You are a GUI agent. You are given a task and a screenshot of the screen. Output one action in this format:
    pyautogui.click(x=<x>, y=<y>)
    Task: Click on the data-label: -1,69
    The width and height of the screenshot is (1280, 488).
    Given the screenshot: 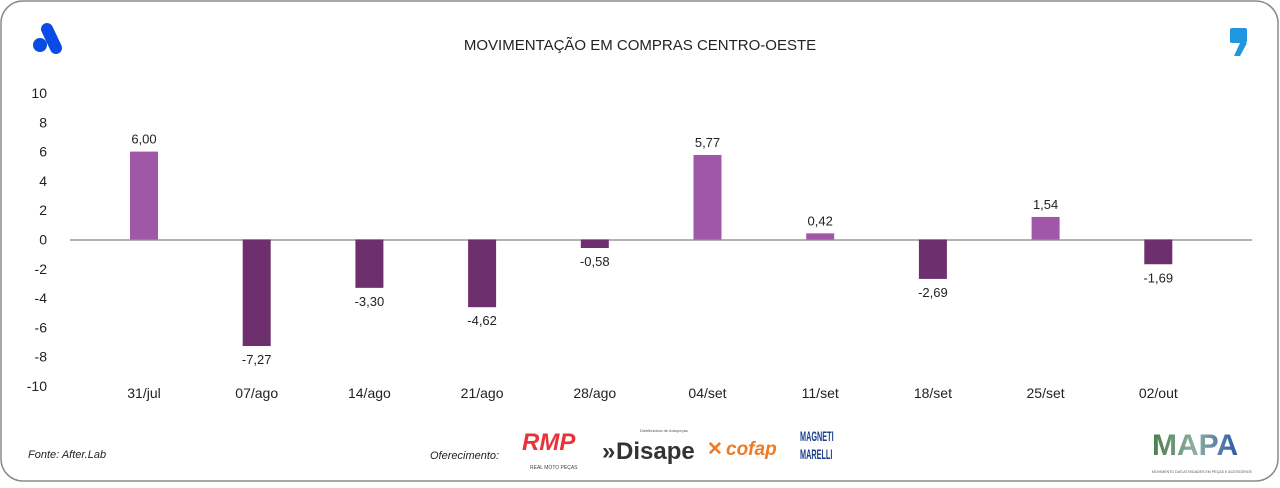 What is the action you would take?
    pyautogui.click(x=1158, y=277)
    